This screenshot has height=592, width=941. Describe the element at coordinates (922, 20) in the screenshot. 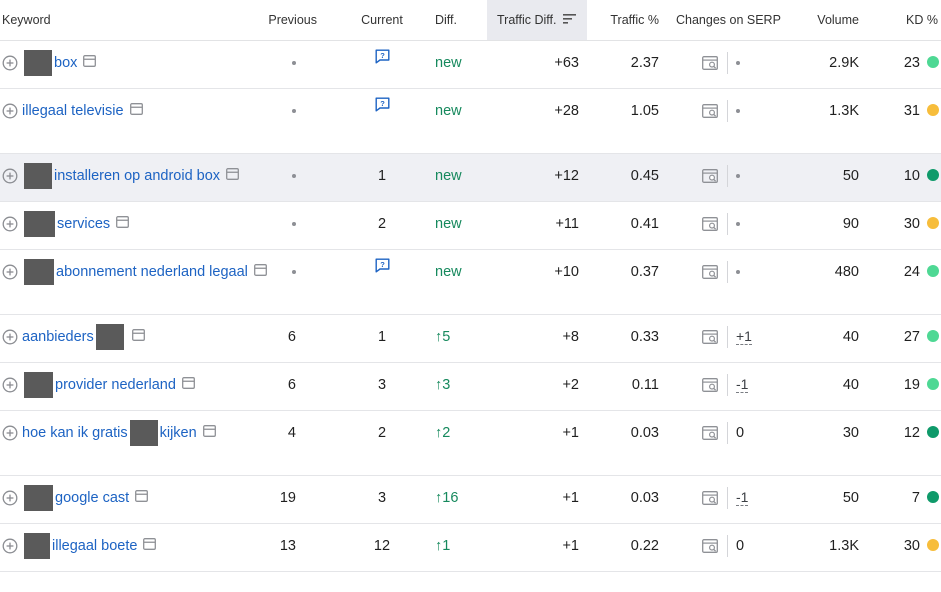

I see `column-header-kd: KD %` at that location.